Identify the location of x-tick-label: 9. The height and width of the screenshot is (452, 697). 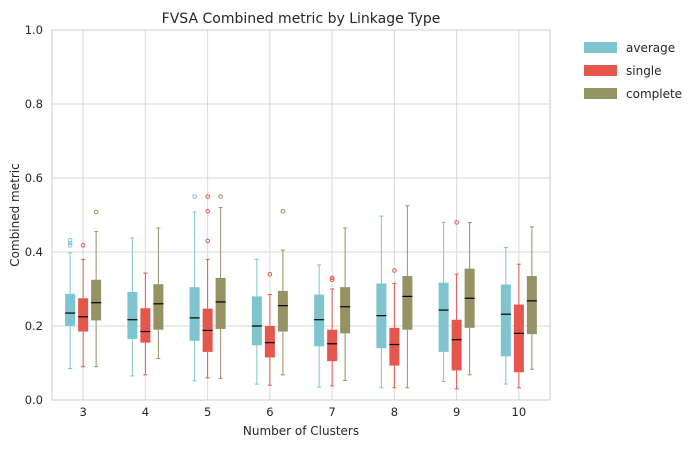
(456, 412).